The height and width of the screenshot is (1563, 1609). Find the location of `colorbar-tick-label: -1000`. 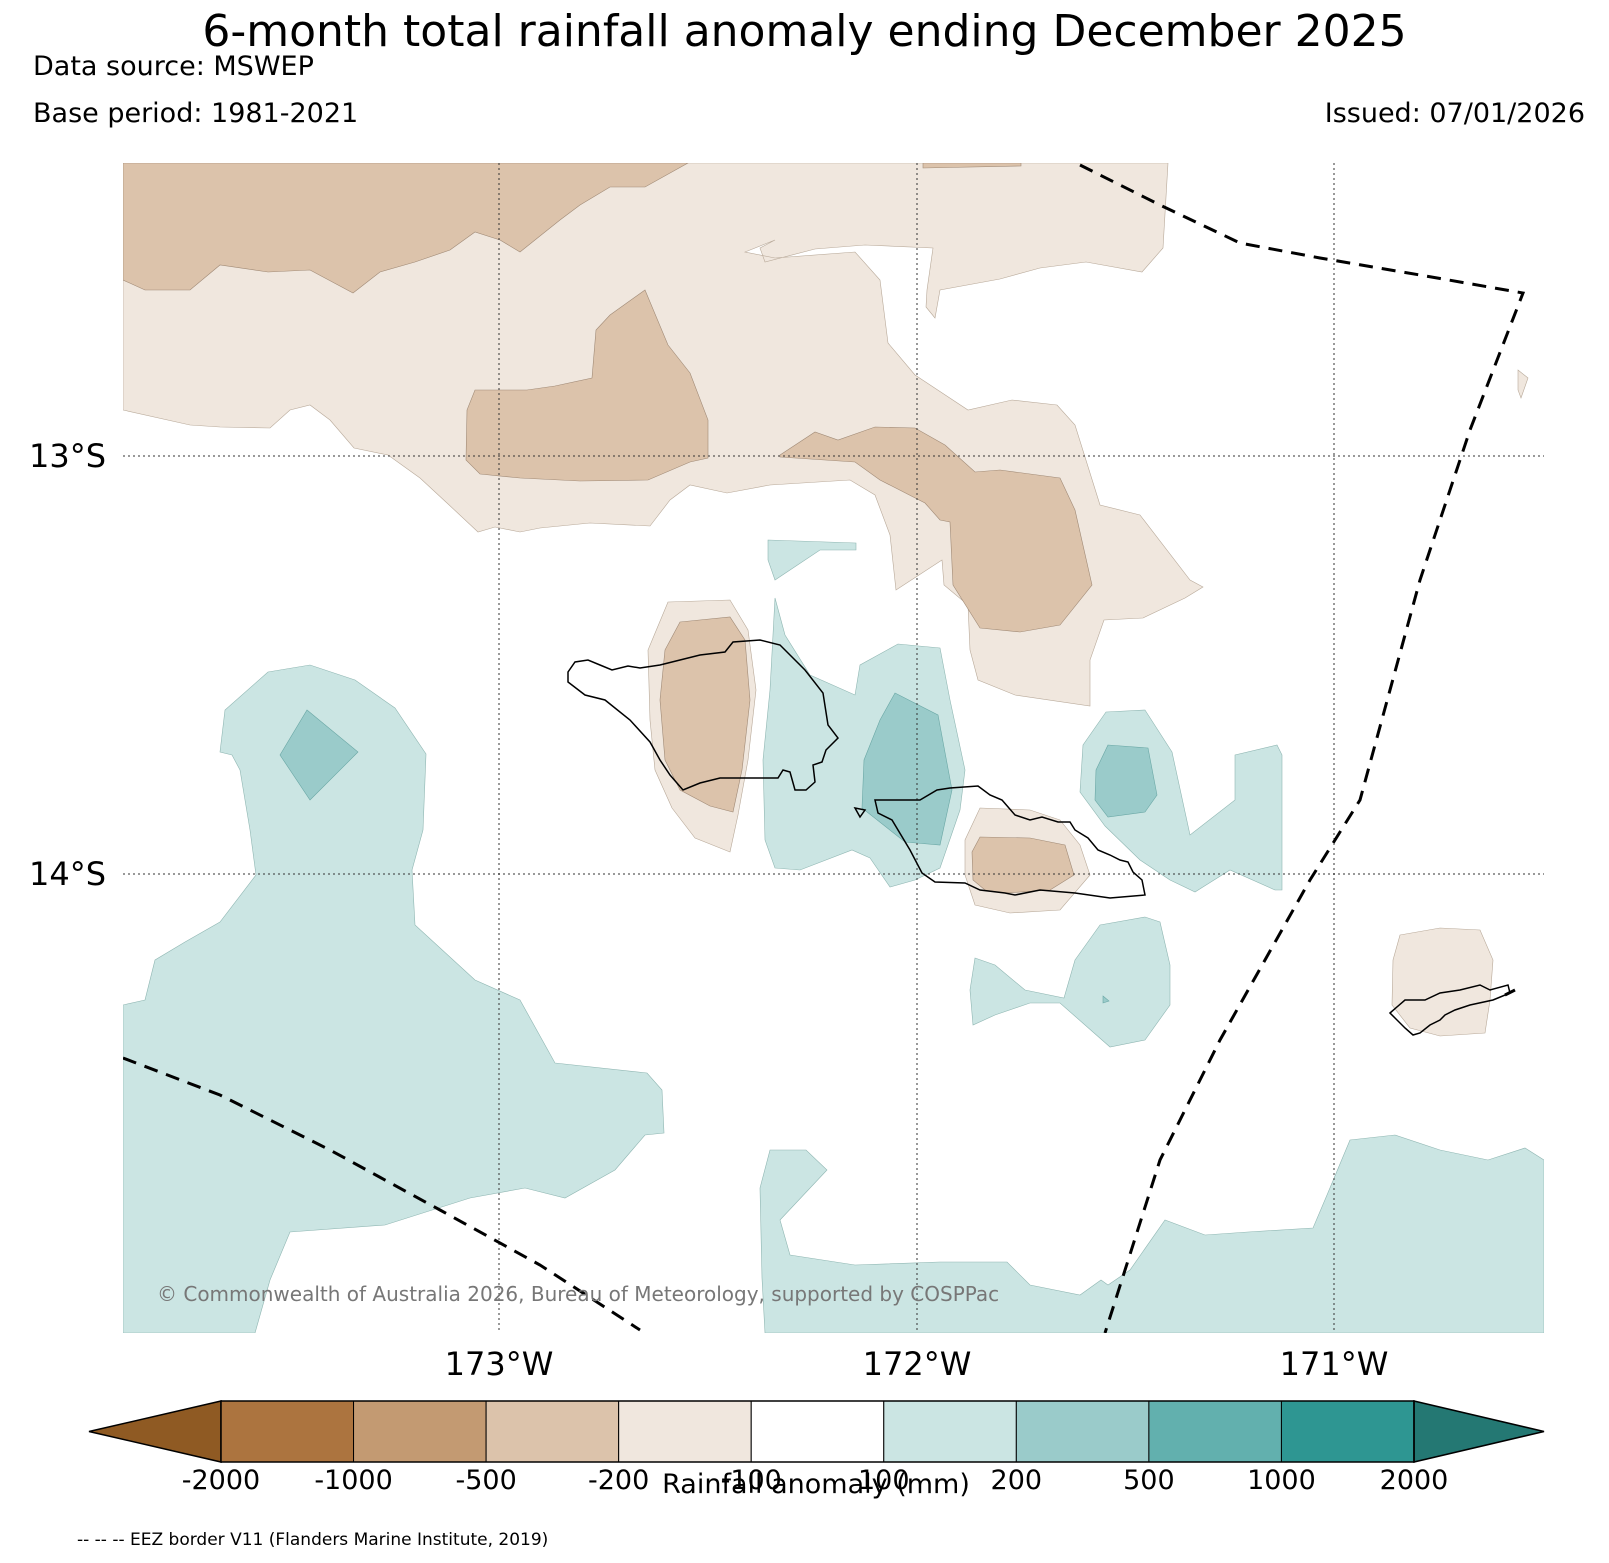

colorbar-tick-label: -1000 is located at coordinates (353, 1480).